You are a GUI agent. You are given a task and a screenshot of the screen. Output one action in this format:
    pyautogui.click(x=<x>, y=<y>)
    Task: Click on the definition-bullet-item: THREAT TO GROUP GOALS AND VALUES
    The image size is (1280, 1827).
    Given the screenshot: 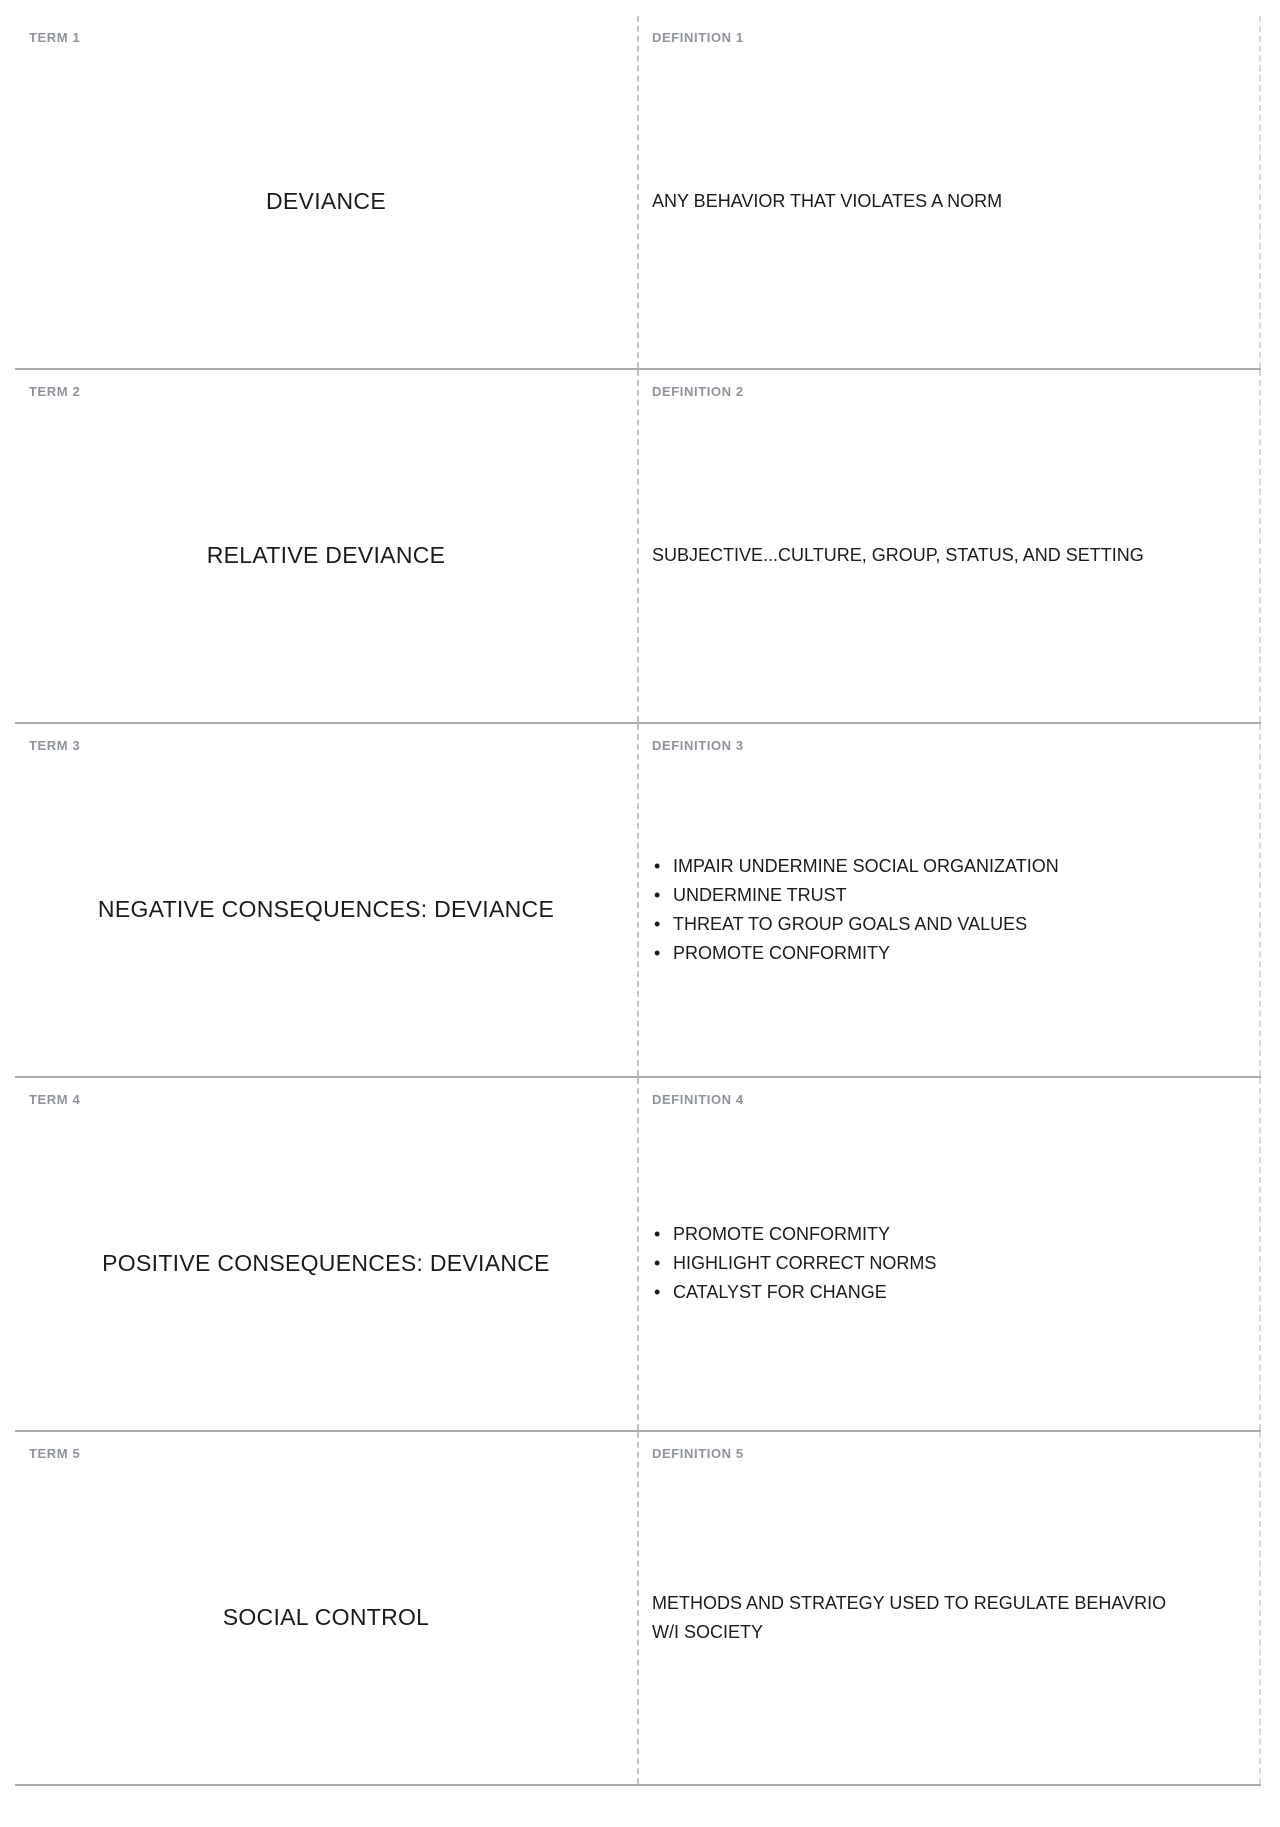 What is the action you would take?
    pyautogui.click(x=855, y=924)
    